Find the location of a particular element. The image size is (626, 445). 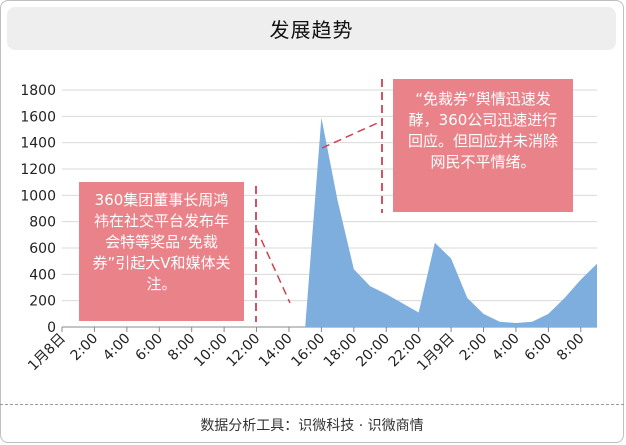

y-tick-label: 1800 is located at coordinates (38, 91).